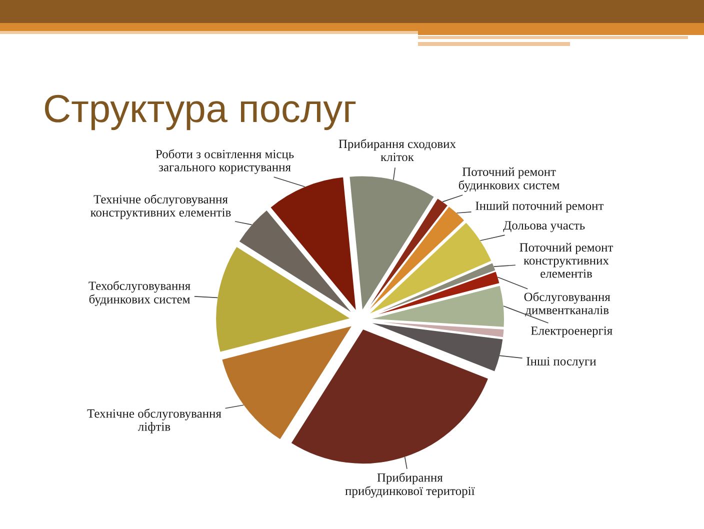  I want to click on slice-label: Технічне обслуговування ліфтів, so click(154, 421).